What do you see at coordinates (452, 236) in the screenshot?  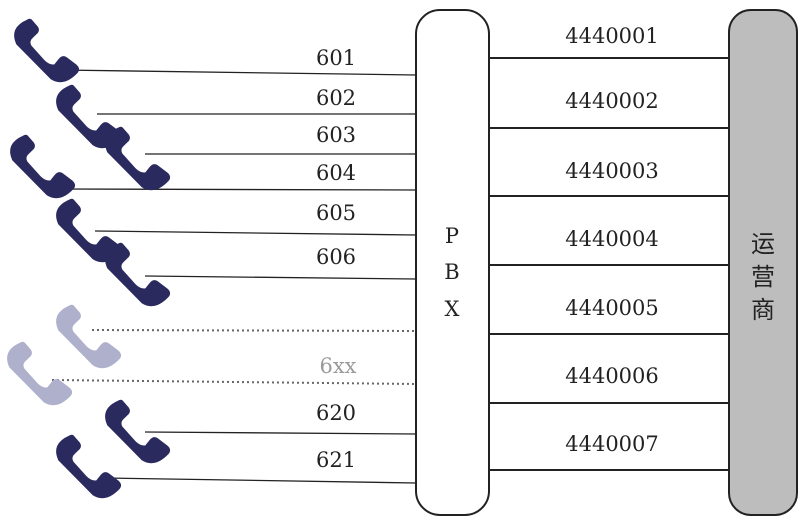 I see `pbx-letter: P` at bounding box center [452, 236].